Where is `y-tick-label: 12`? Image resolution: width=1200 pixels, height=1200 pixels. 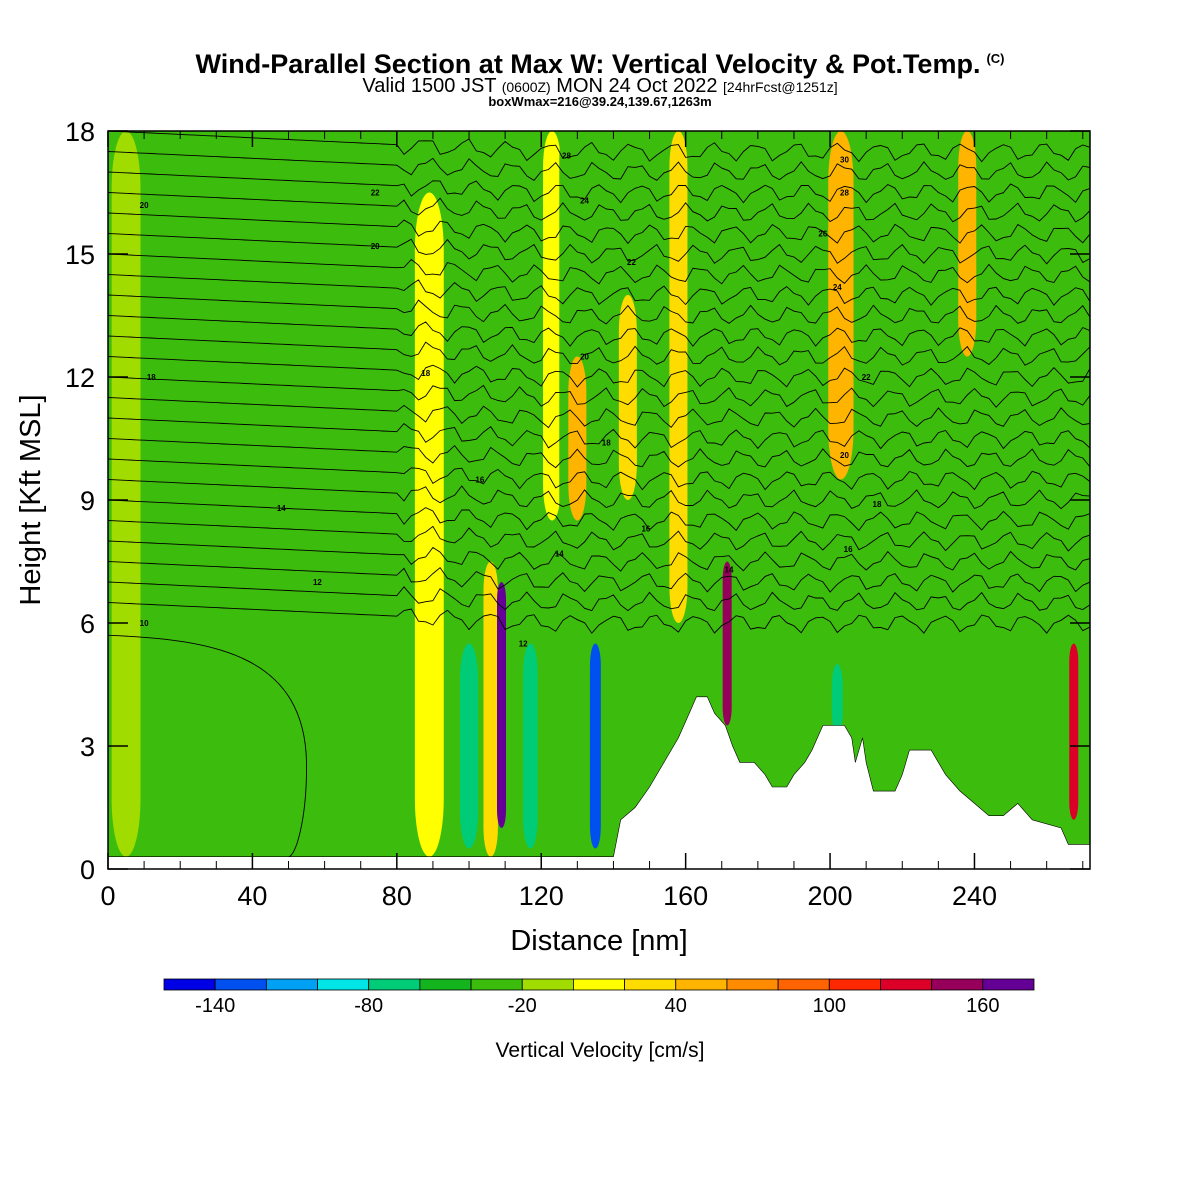
y-tick-label: 12 is located at coordinates (80, 378).